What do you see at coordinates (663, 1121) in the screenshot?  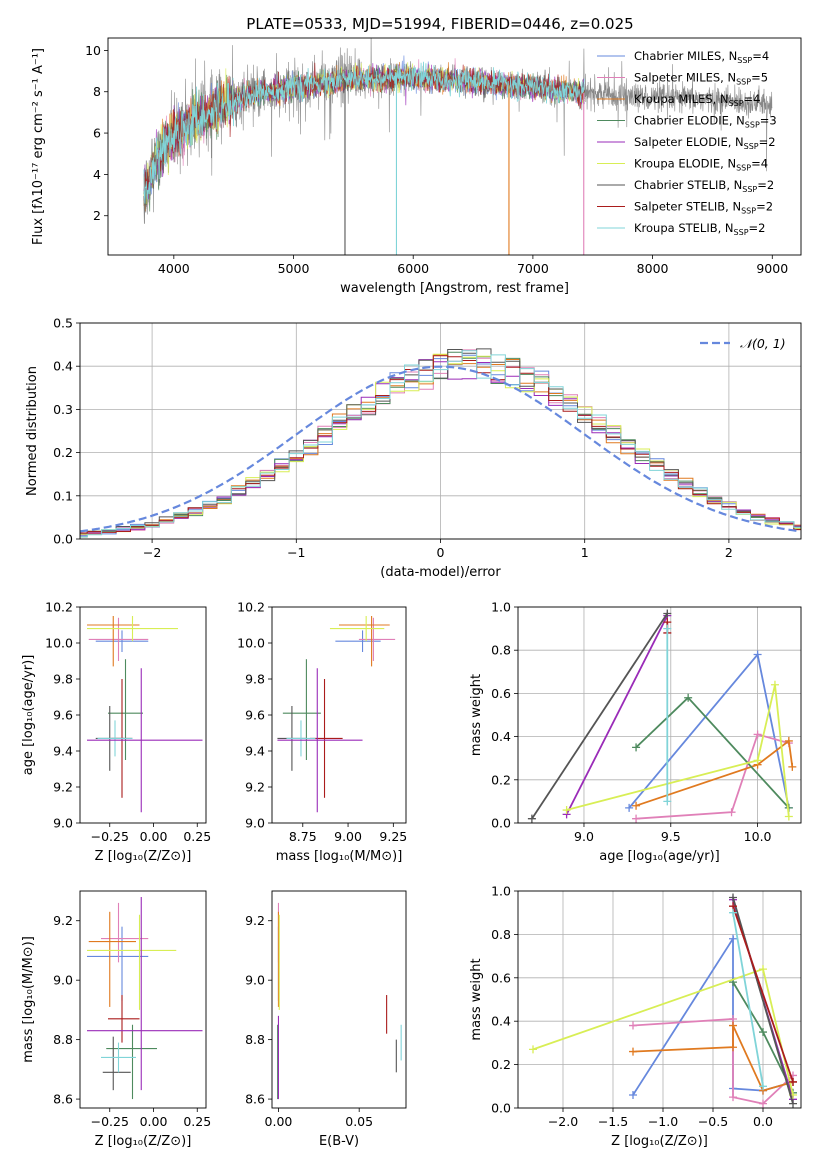 I see `x-tick-label: −1.0` at bounding box center [663, 1121].